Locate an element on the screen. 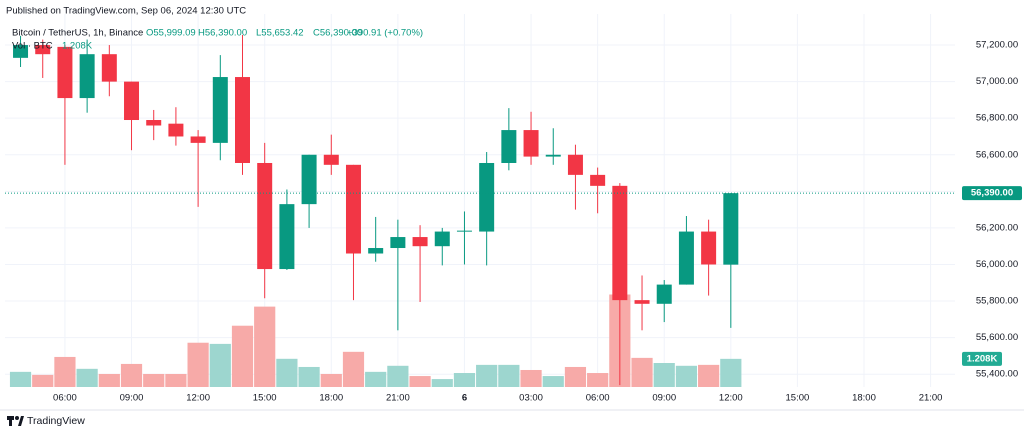 This screenshot has height=440, width=1024. x-tick-label: 03:00 is located at coordinates (531, 398).